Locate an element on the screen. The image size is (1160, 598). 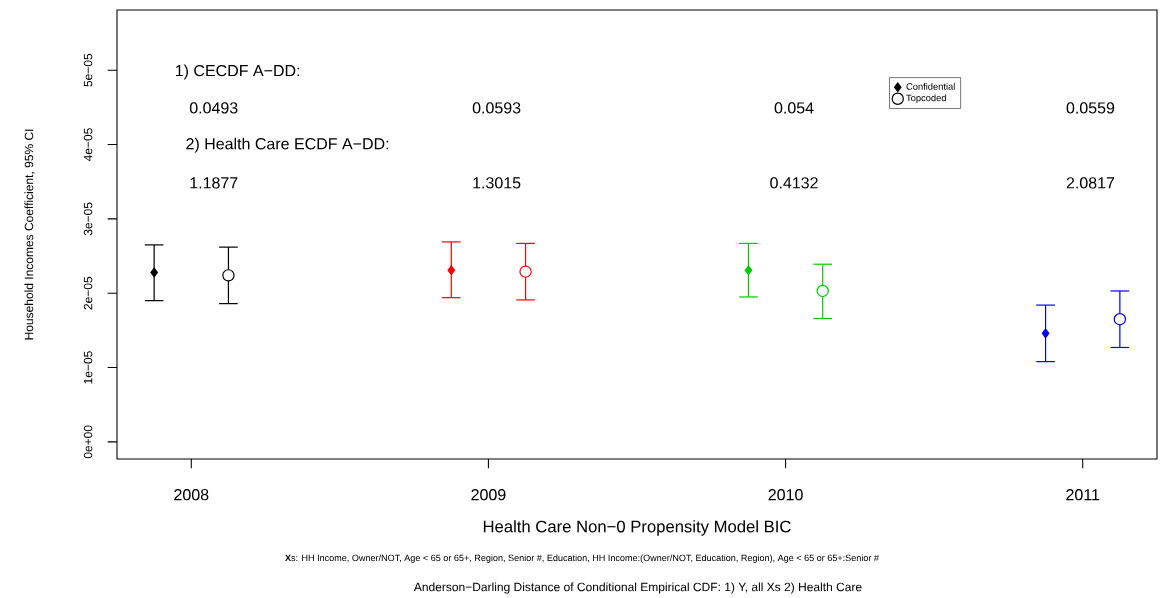
legend-label: Confidential is located at coordinates (930, 86).